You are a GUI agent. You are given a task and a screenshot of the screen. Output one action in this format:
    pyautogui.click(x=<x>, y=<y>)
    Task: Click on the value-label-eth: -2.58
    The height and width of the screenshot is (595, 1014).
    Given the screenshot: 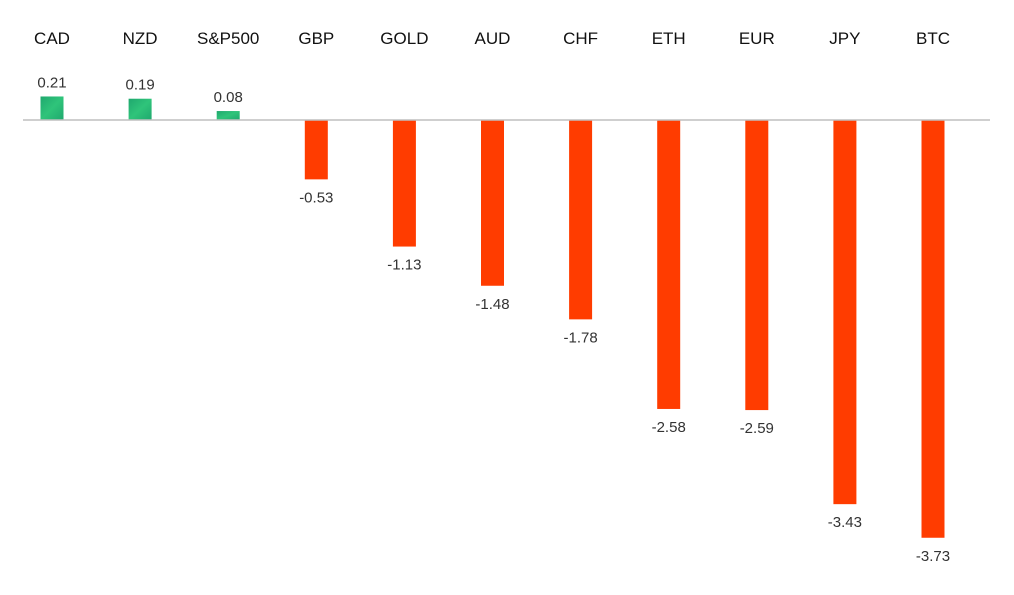 What is the action you would take?
    pyautogui.click(x=669, y=427)
    